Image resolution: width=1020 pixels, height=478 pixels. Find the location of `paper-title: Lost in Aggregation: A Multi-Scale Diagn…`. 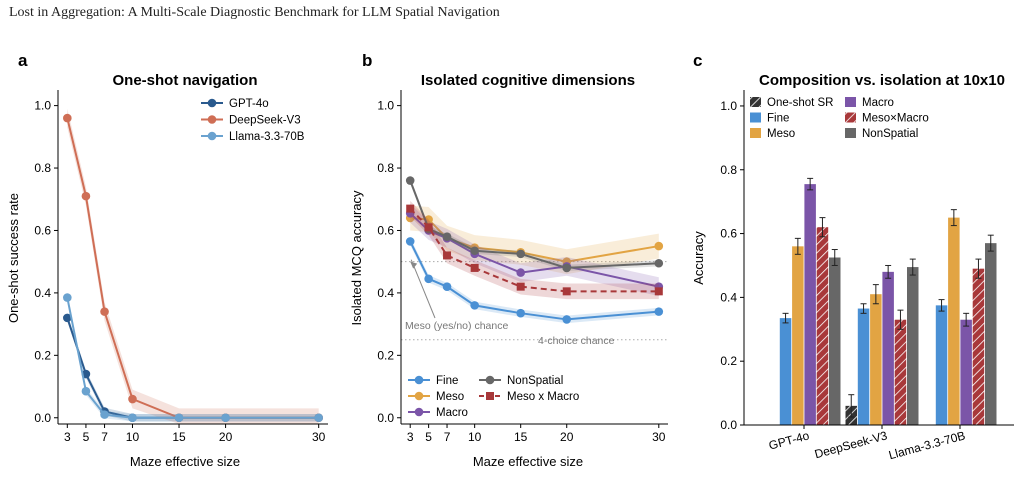

paper-title: Lost in Aggregation: A Multi-Scale Diagn… is located at coordinates (254, 12).